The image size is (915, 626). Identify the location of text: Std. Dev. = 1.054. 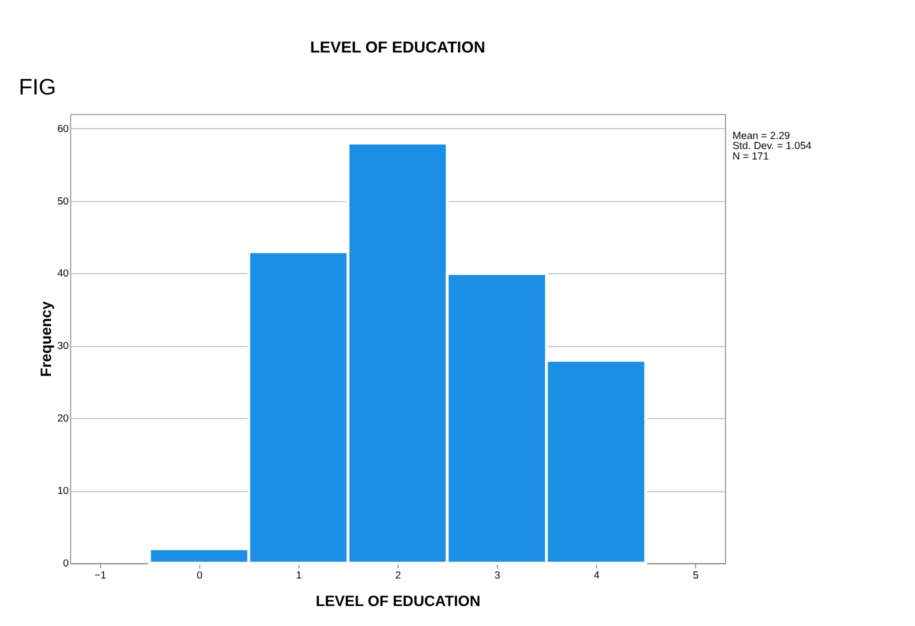
(772, 146).